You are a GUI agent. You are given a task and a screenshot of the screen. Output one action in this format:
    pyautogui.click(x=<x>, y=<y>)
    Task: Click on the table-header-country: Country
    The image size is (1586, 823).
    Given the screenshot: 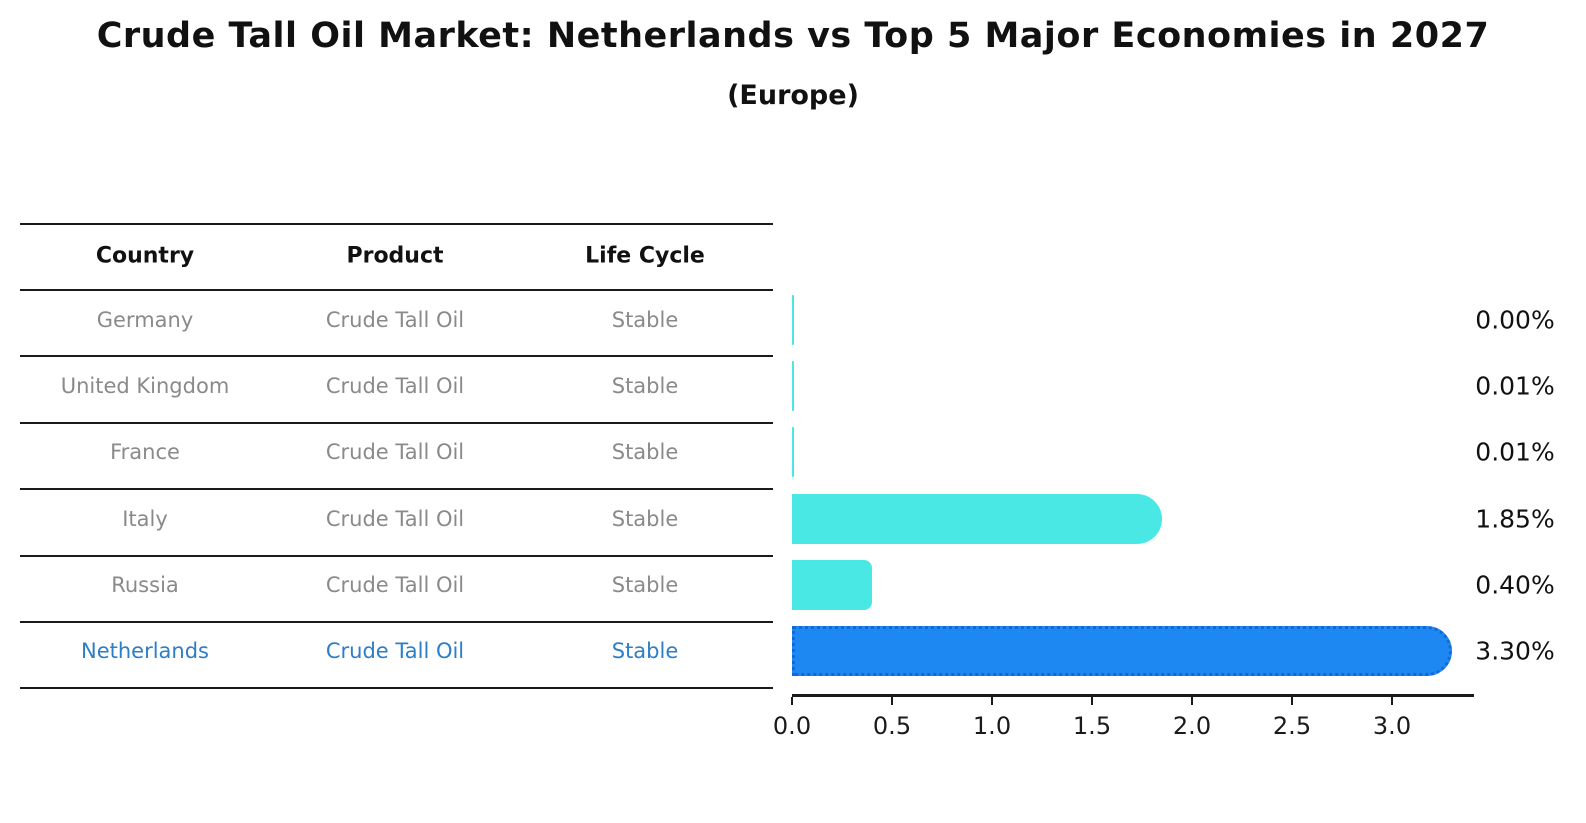 What is the action you would take?
    pyautogui.click(x=145, y=256)
    